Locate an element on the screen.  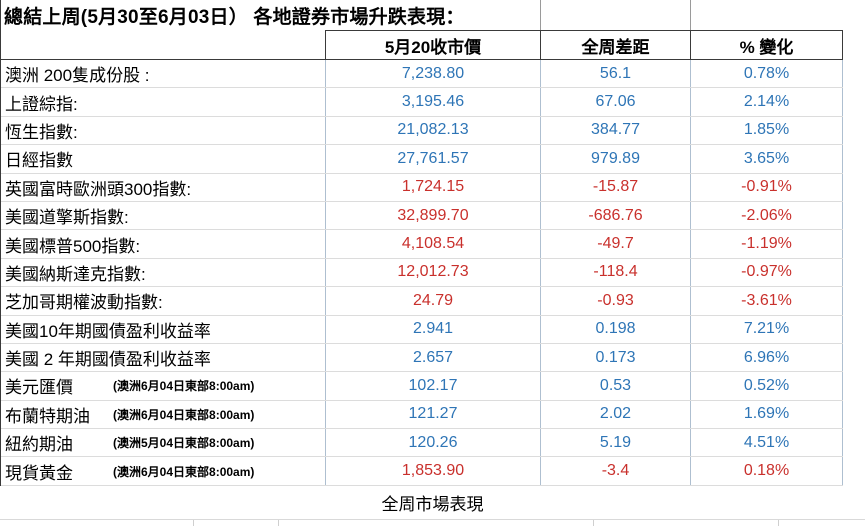
pct-change-cell: -0.97% is located at coordinates (766, 272).